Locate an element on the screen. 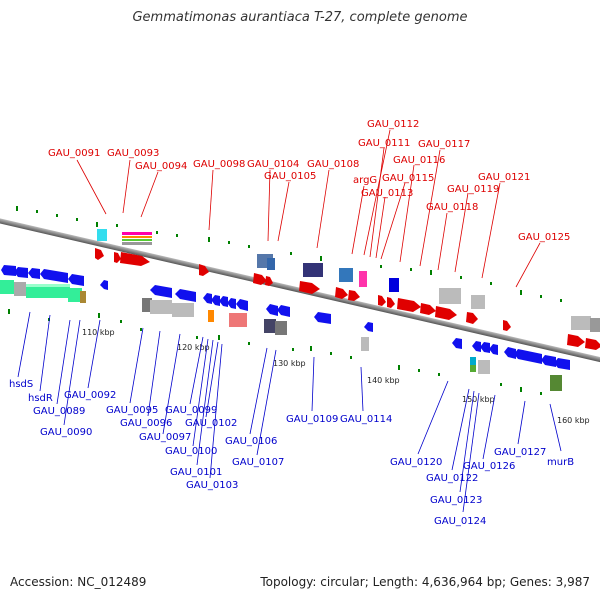 This screenshot has height=600, width=600. gene-label-gau-0104: GAU_0104 is located at coordinates (273, 164).